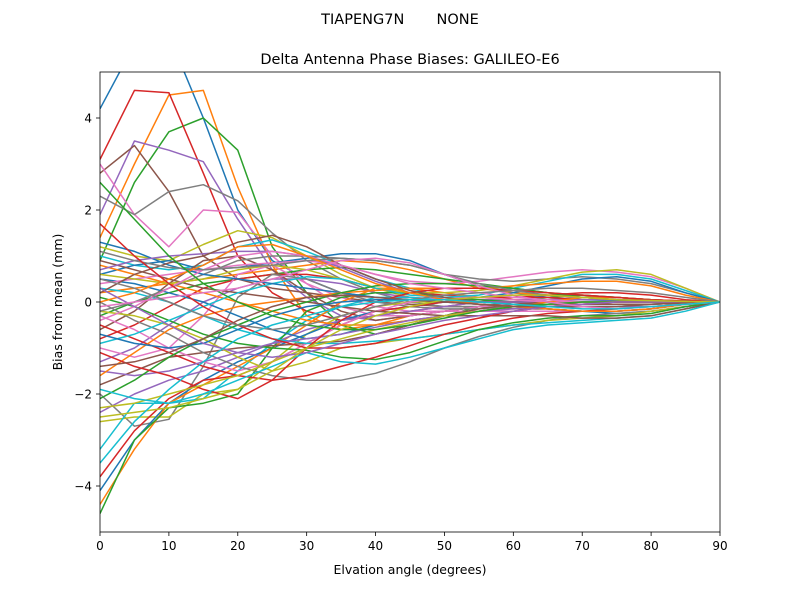 This screenshot has width=800, height=600. I want to click on y-tick-label: 2, so click(88, 211).